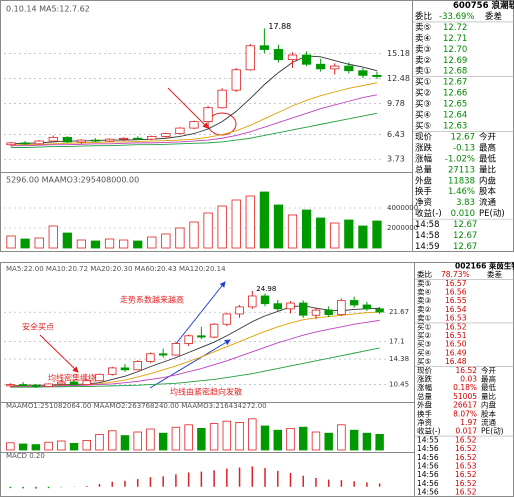 The width and height of the screenshot is (514, 497). Describe the element at coordinates (424, 335) in the screenshot. I see `book-label: 买②` at that location.